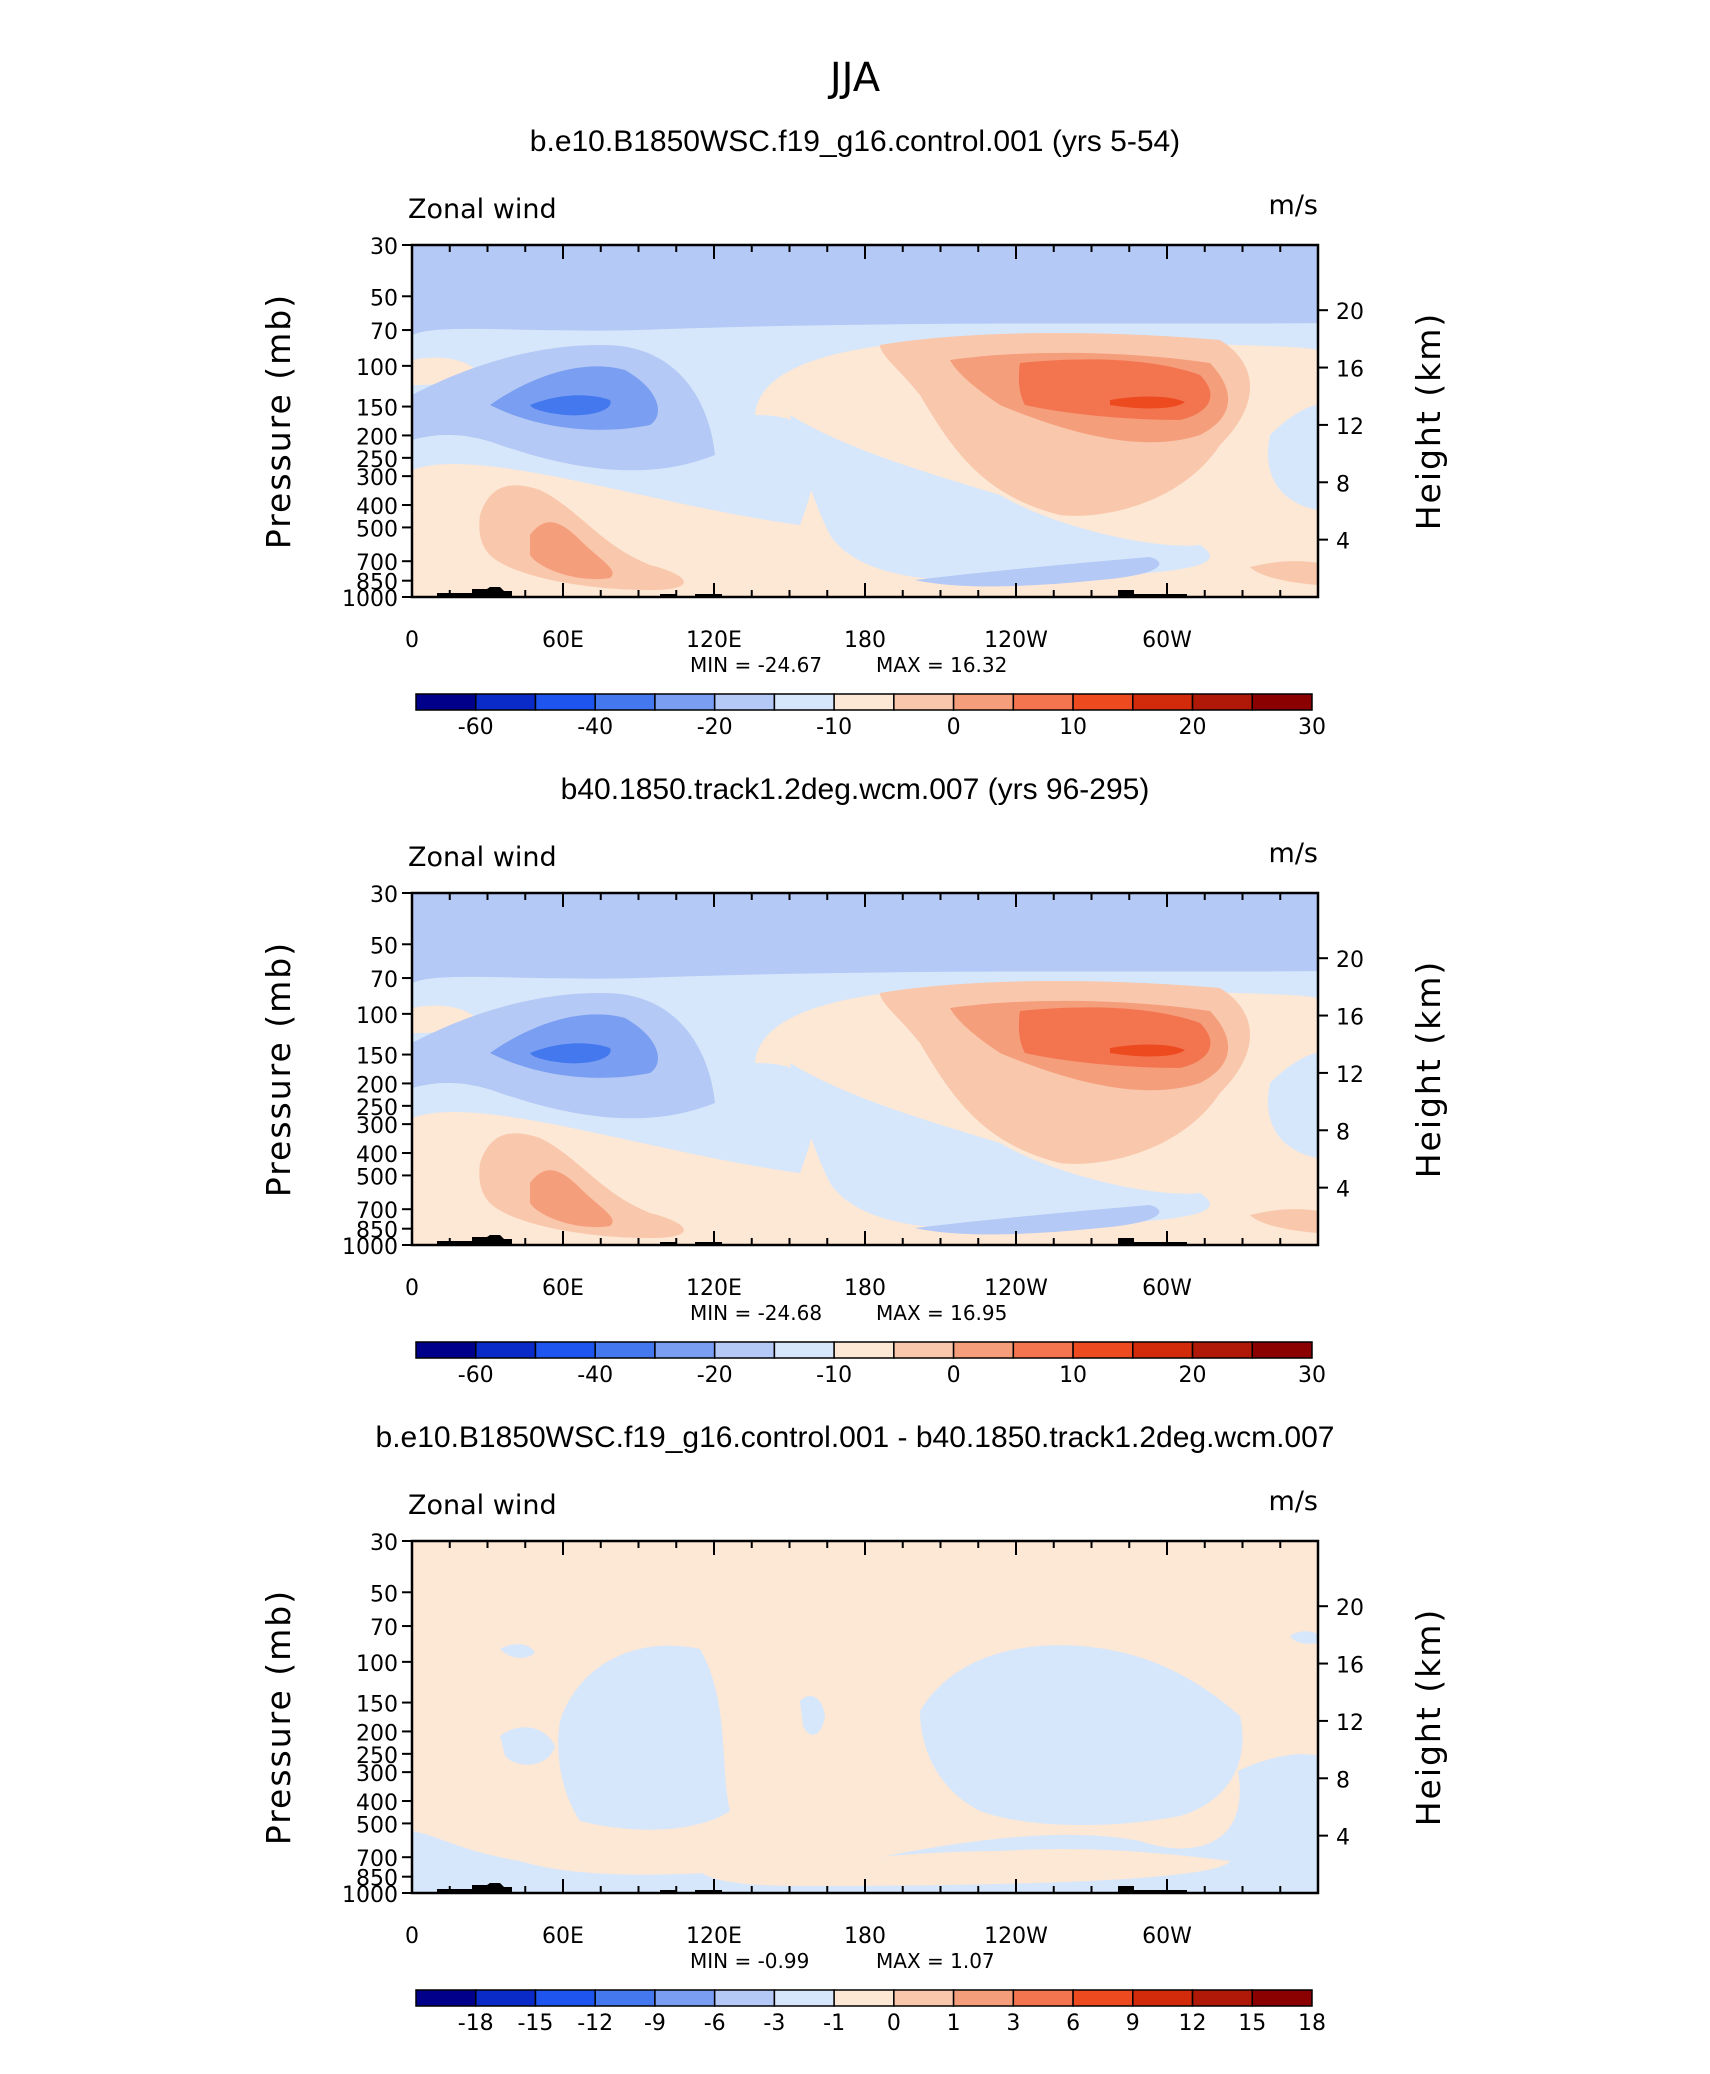 The height and width of the screenshot is (2074, 1710). Describe the element at coordinates (384, 247) in the screenshot. I see `y-tick-label: 30` at that location.